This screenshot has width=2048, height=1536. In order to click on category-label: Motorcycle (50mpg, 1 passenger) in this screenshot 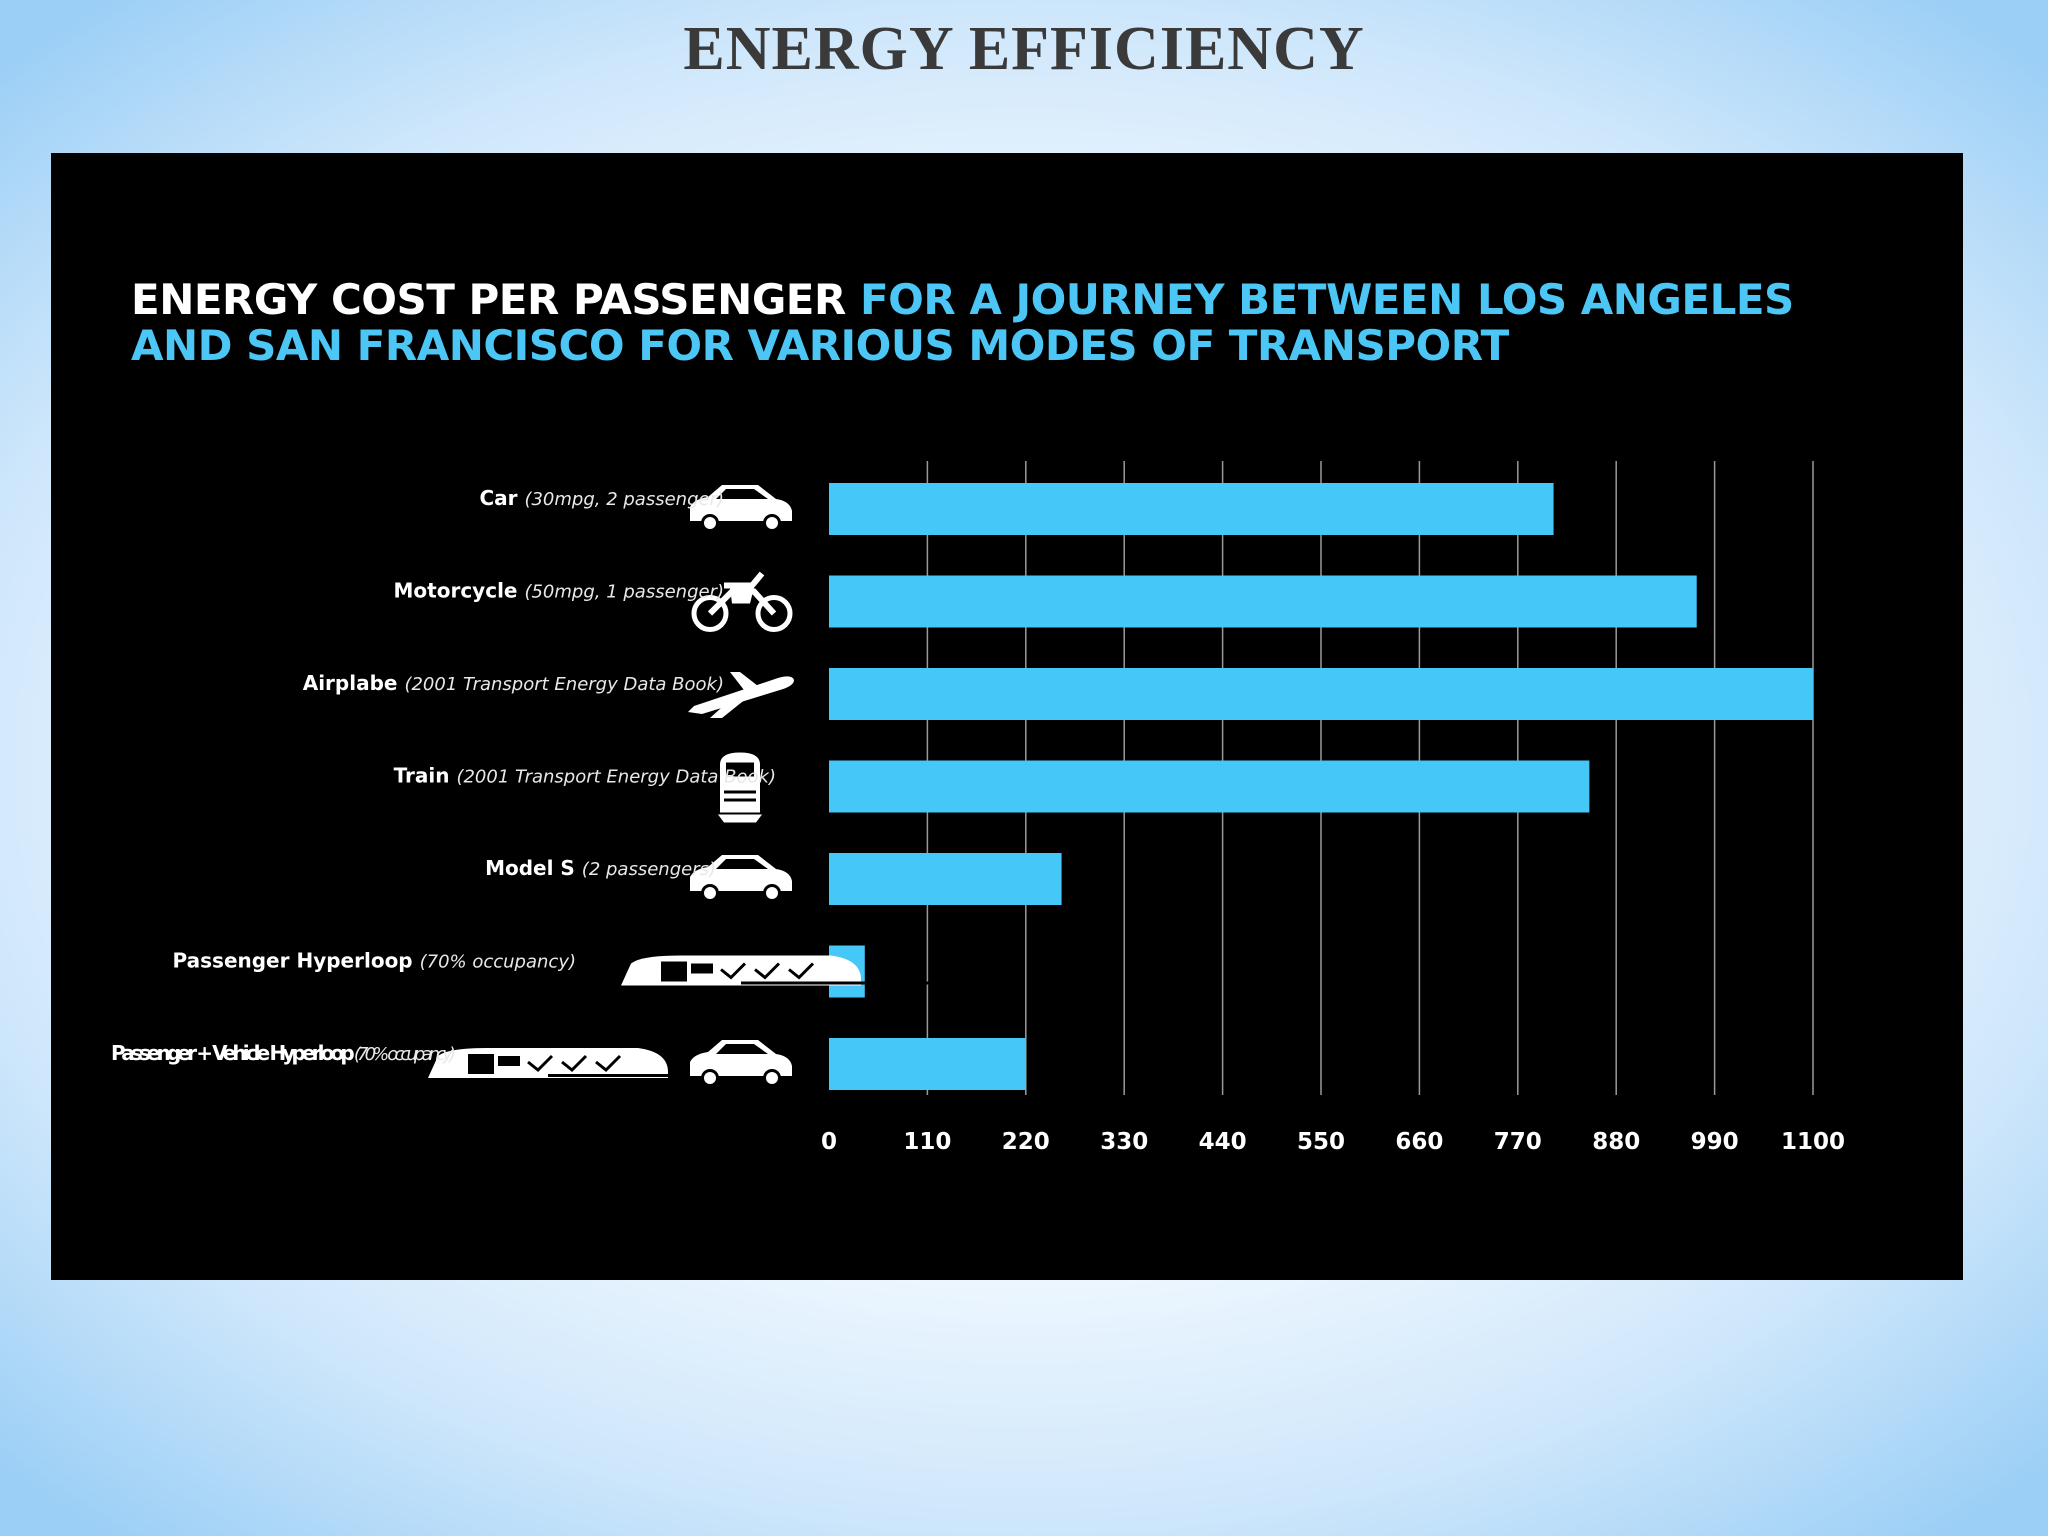, I will do `click(559, 591)`.